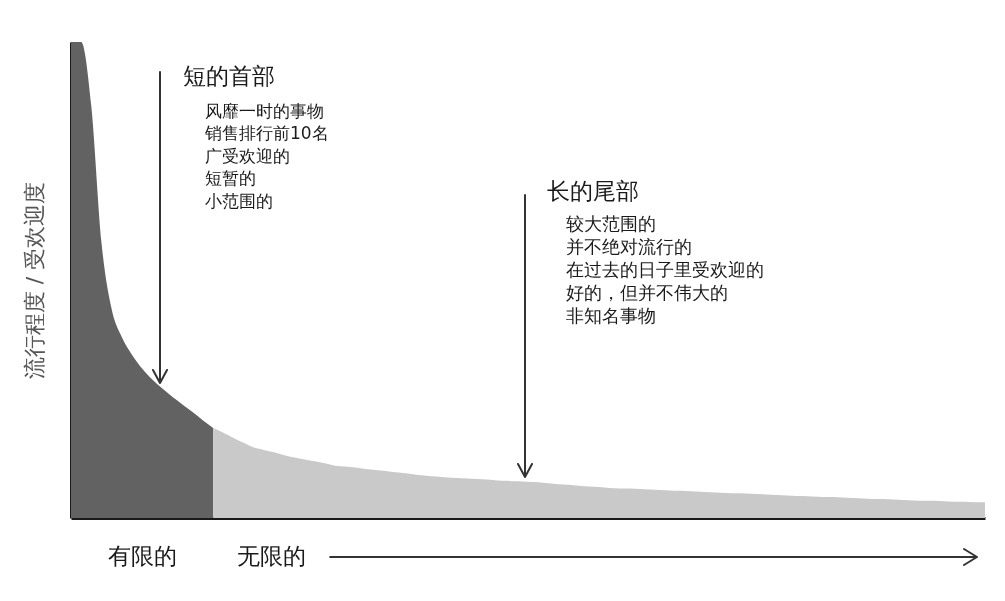  Describe the element at coordinates (593, 191) in the screenshot. I see `annotation: 长的尾部` at that location.